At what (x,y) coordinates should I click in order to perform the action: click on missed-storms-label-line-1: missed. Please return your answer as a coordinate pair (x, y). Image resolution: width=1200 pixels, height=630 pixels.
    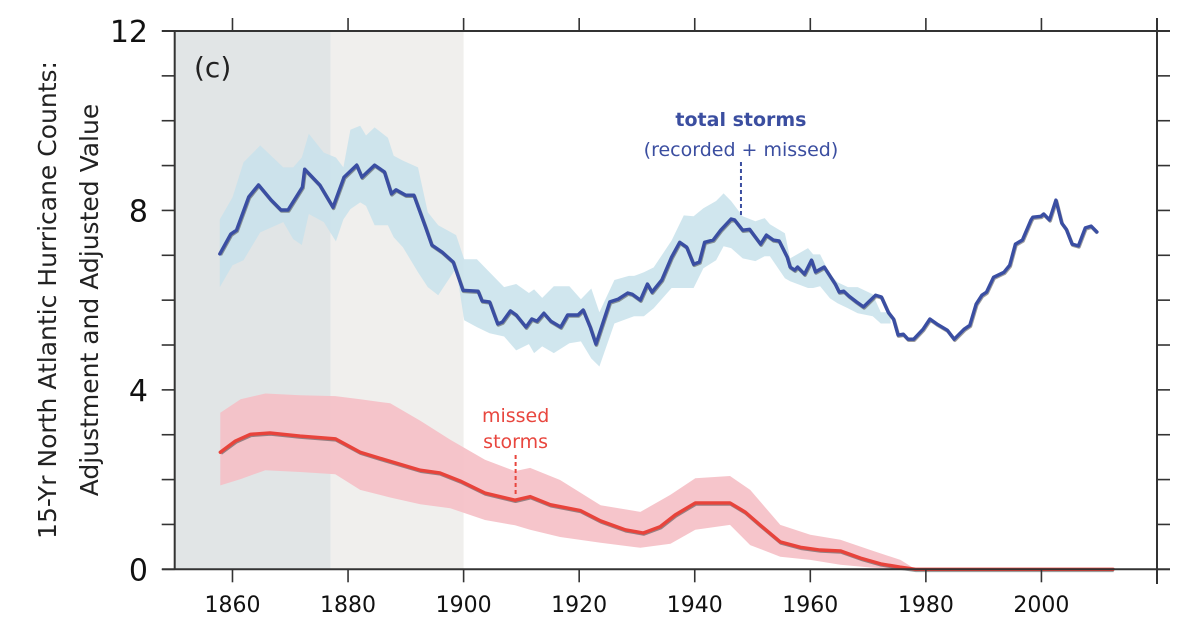
    Looking at the image, I should click on (515, 416).